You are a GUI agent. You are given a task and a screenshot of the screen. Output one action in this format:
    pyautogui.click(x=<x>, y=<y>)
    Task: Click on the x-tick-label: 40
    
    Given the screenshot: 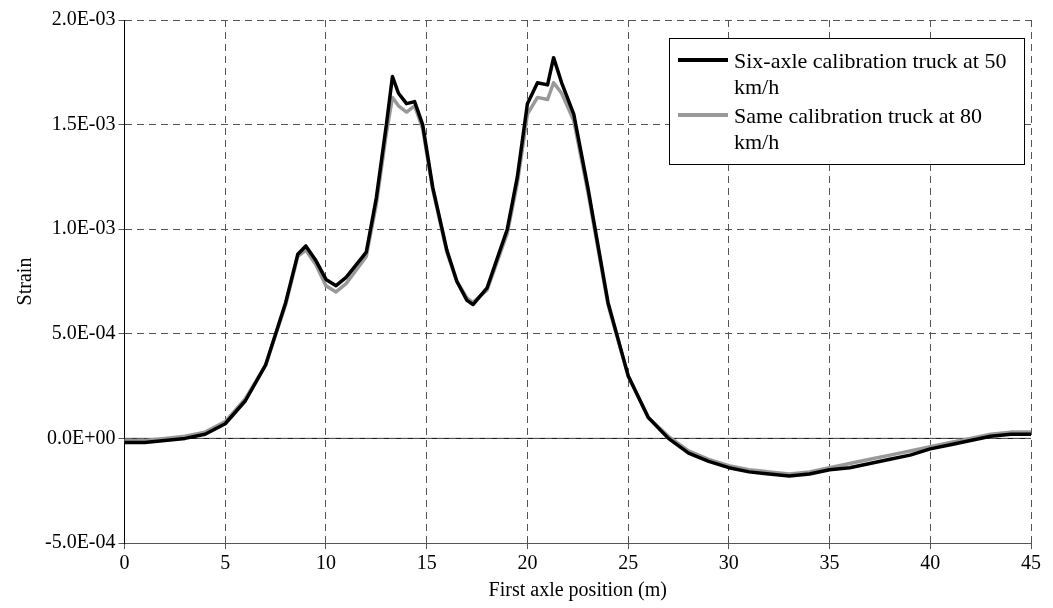 What is the action you would take?
    pyautogui.click(x=930, y=562)
    